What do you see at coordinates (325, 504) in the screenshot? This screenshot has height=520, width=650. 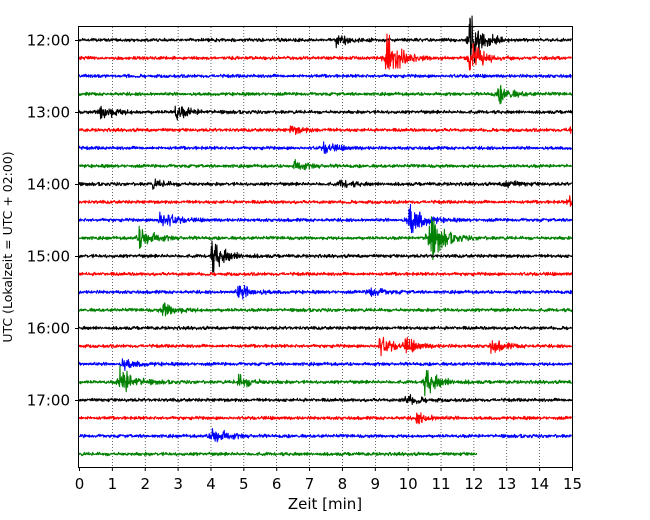 I see `x-axis-label: Zeit [min]` at bounding box center [325, 504].